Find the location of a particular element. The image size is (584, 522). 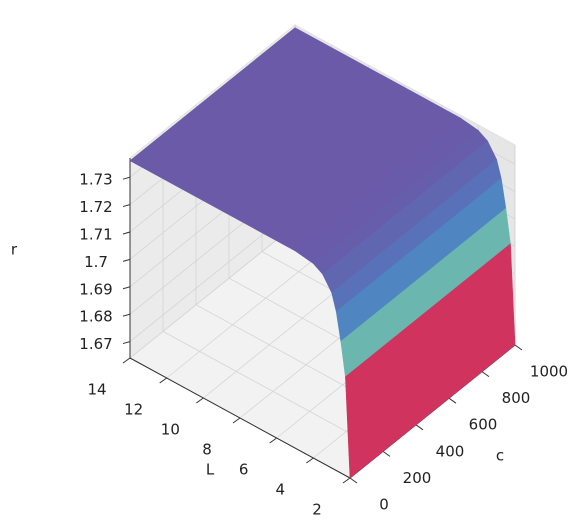

y-tick-label: 8 is located at coordinates (207, 450).